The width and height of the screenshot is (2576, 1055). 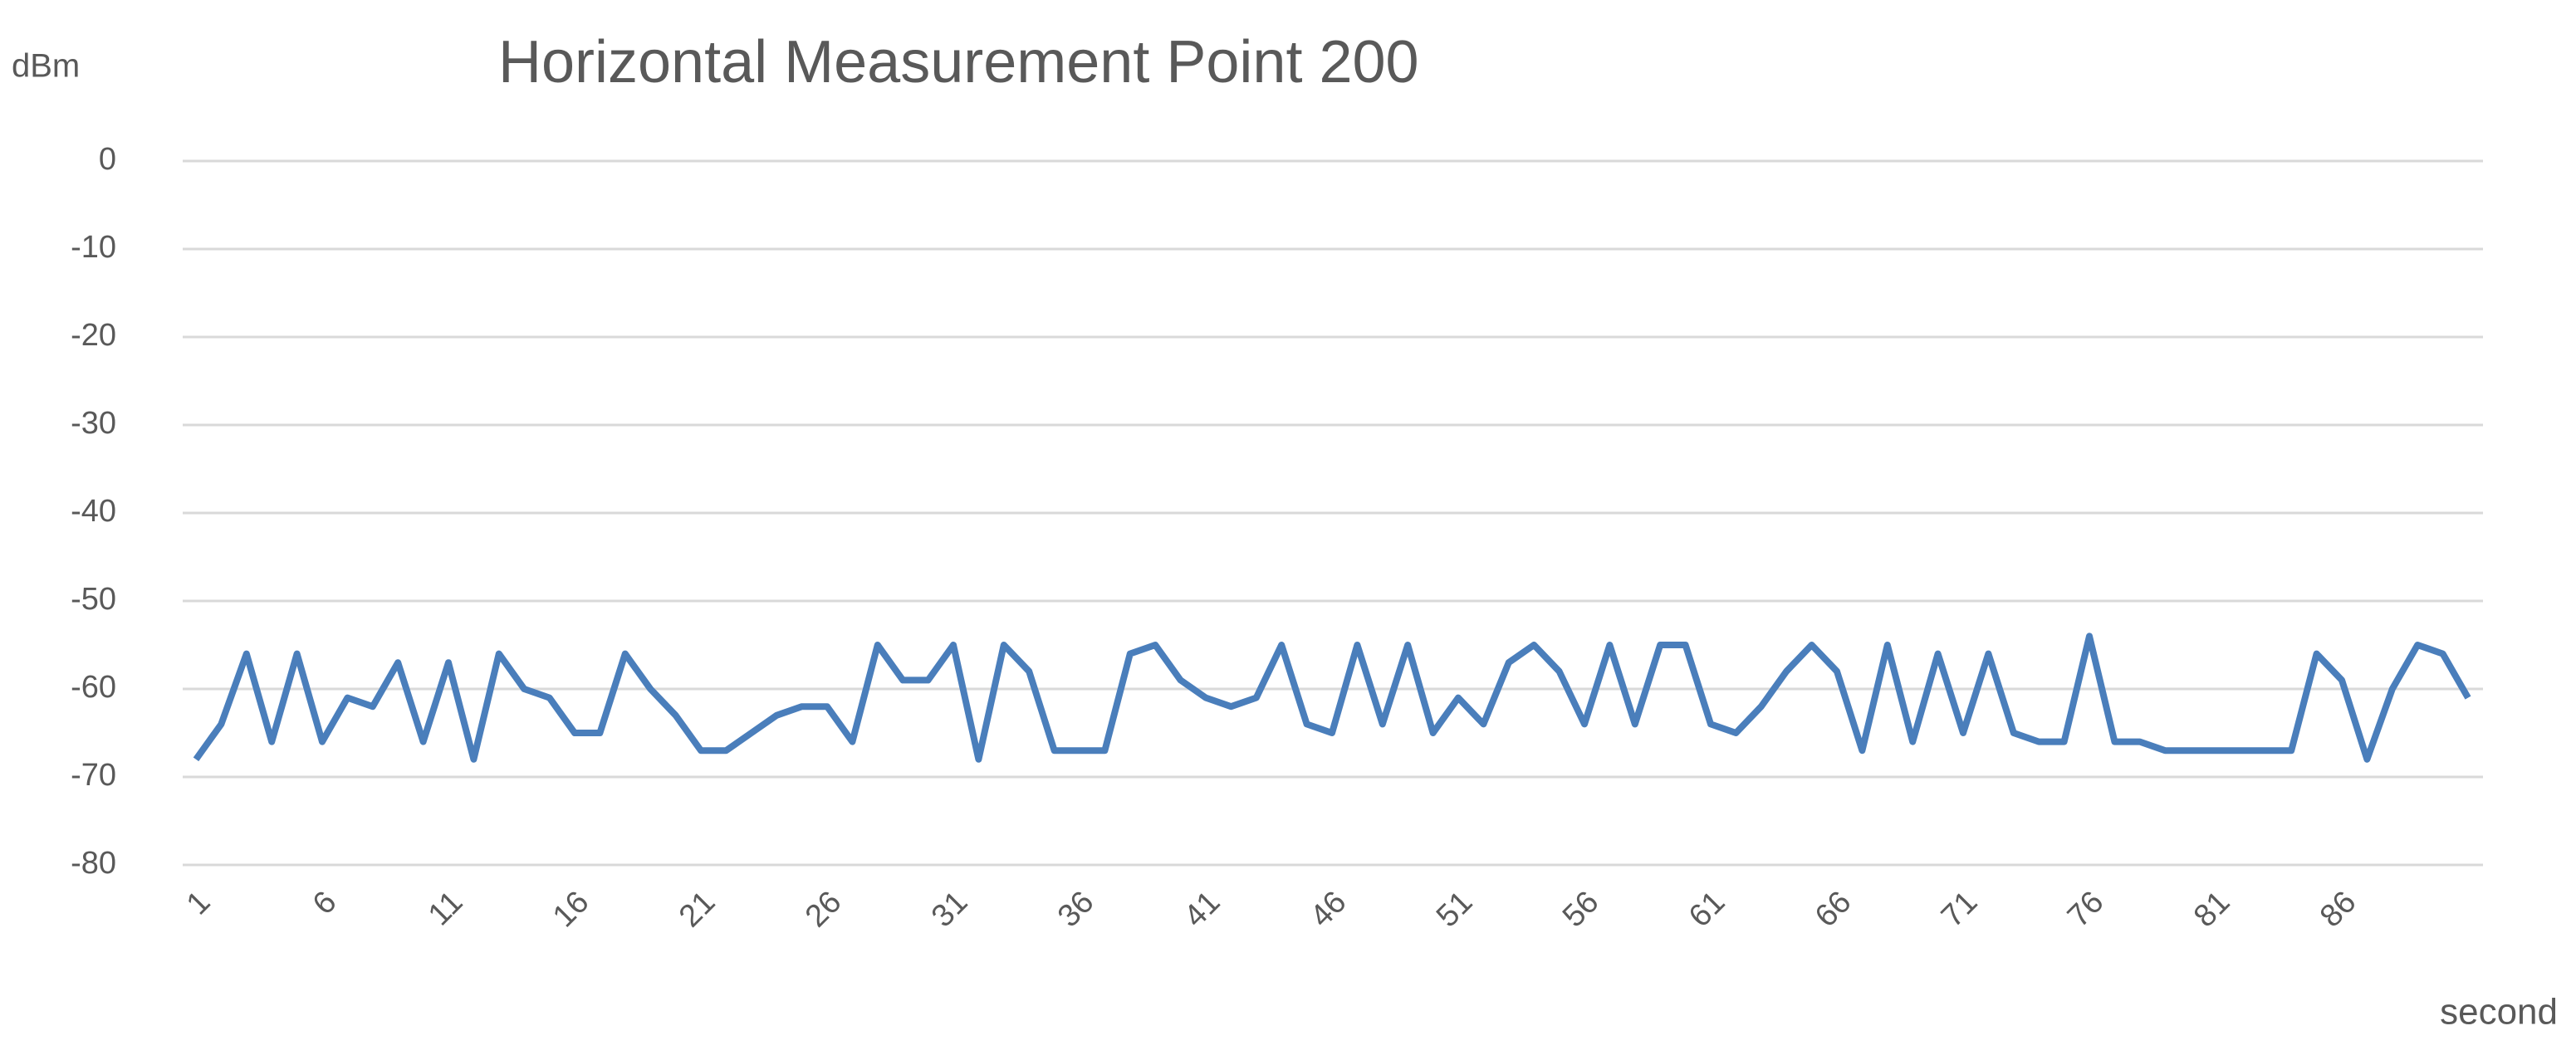 I want to click on x-tick-label: 36, so click(x=1076, y=910).